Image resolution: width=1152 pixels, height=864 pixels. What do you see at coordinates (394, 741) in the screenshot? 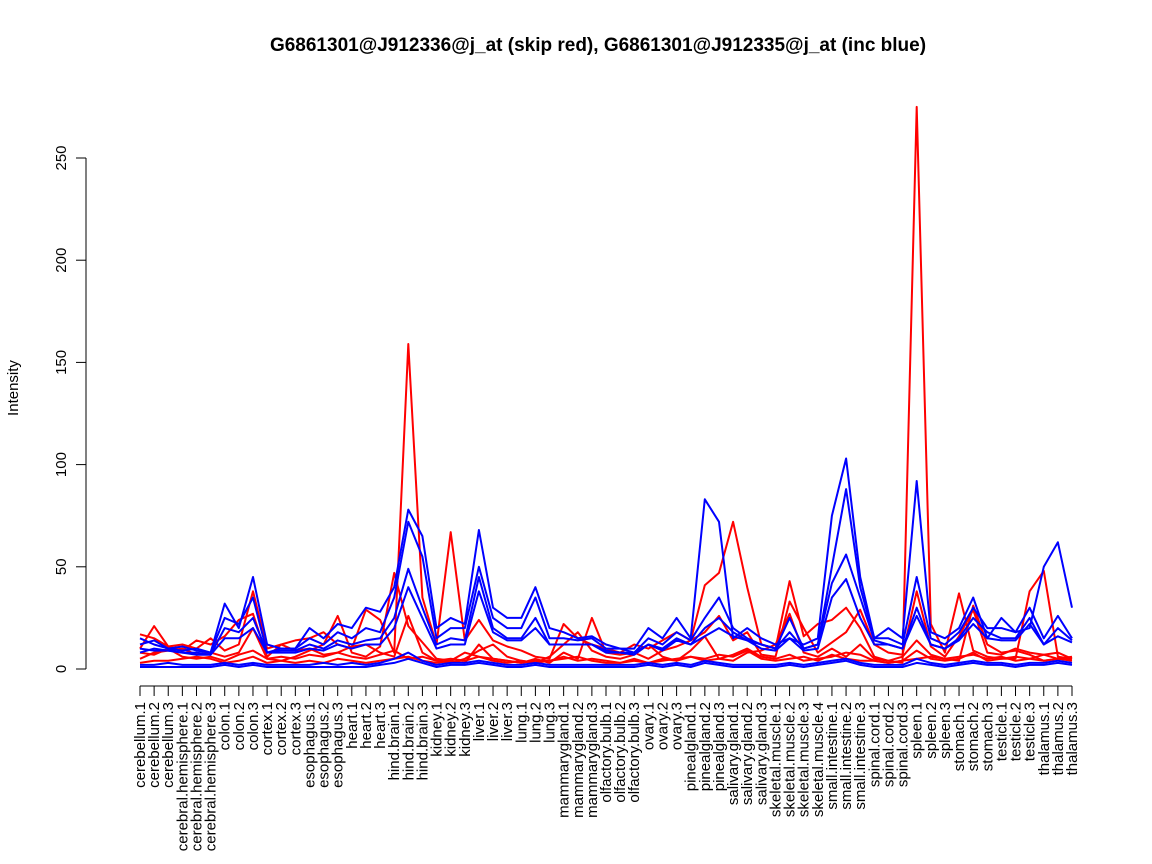
I see `x-tick-label: hind.brain.1` at bounding box center [394, 741].